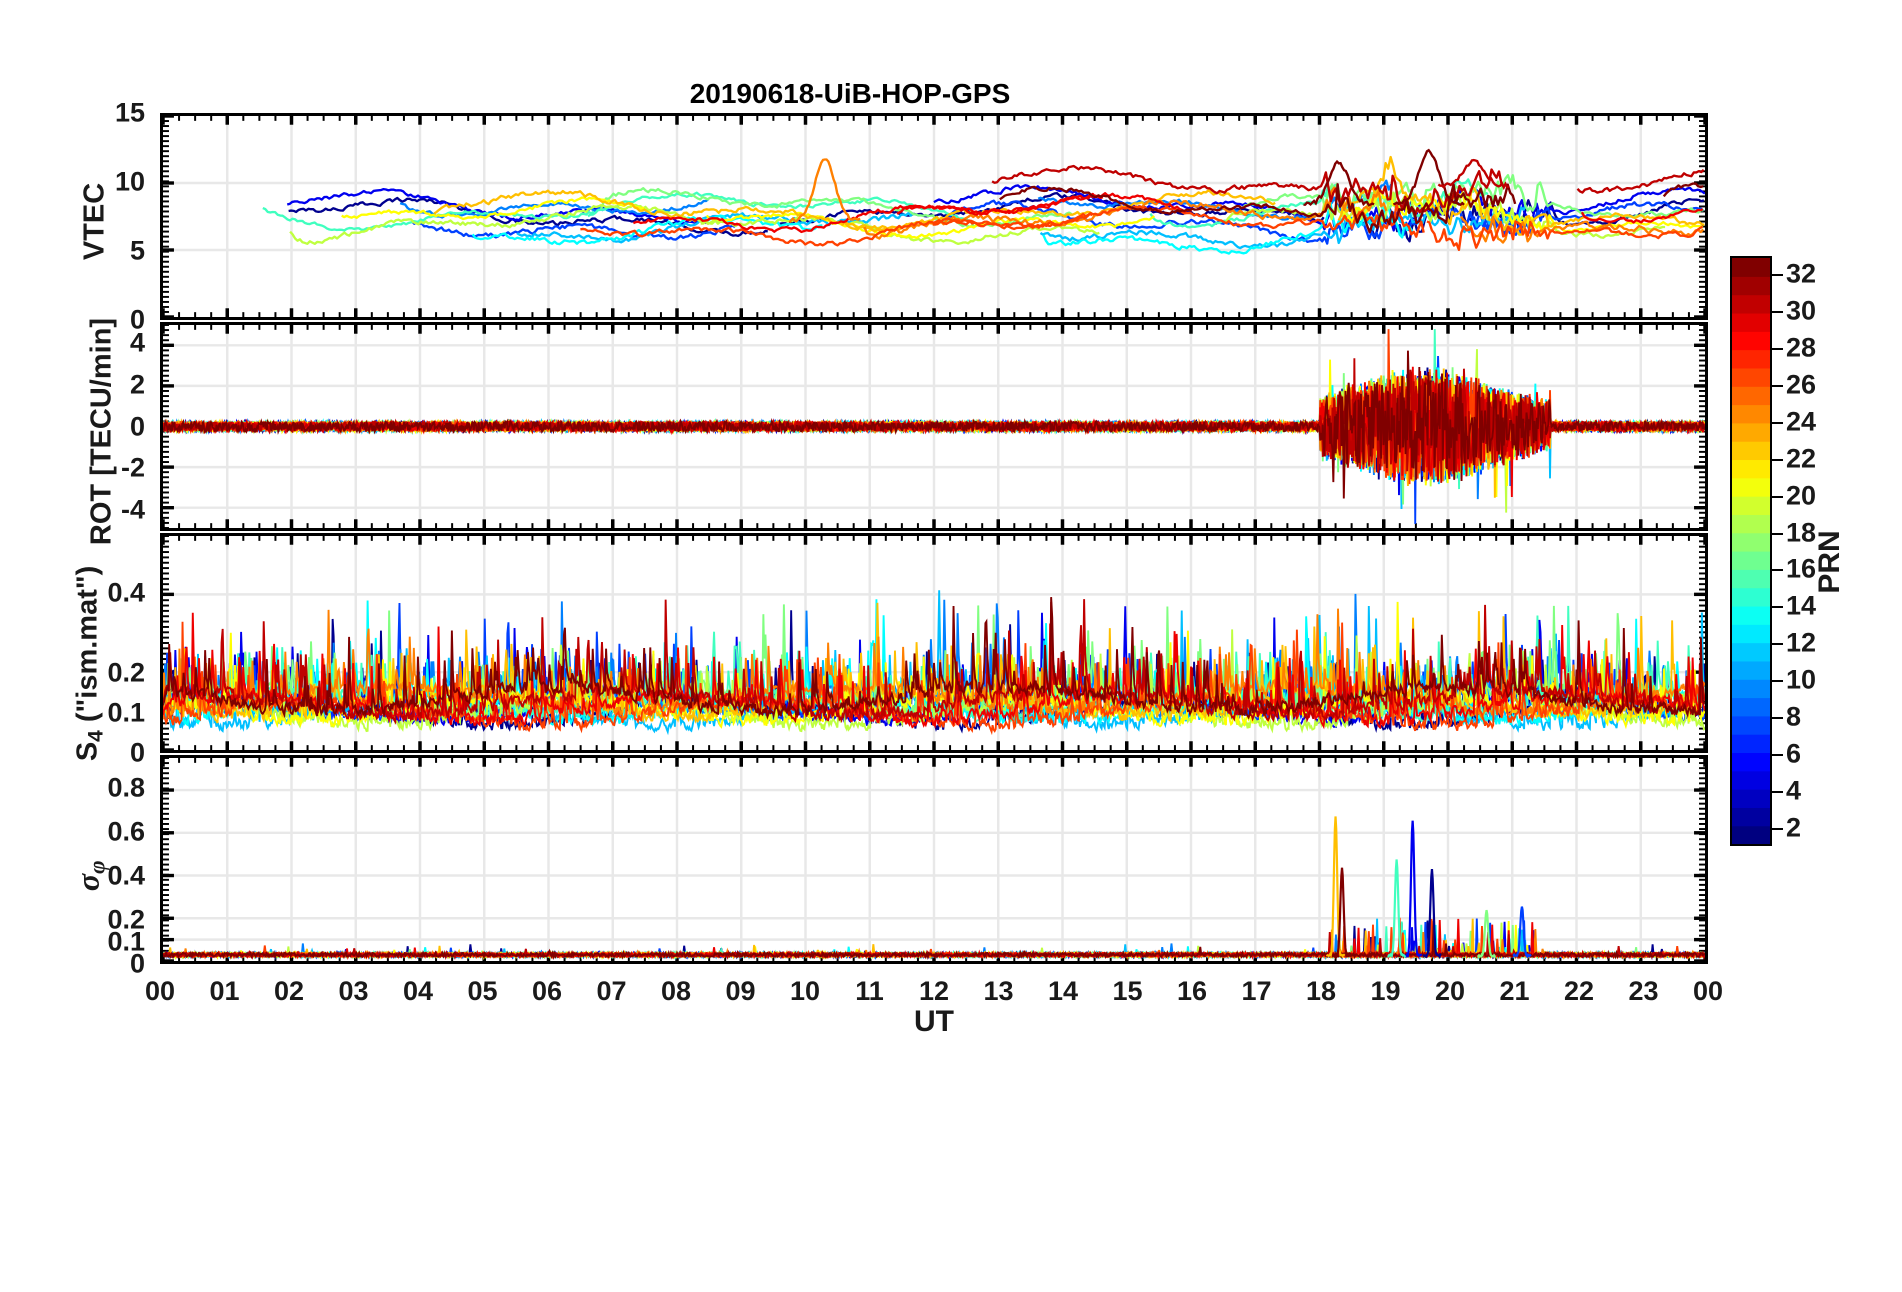  I want to click on xtick-label: 10, so click(805, 991).